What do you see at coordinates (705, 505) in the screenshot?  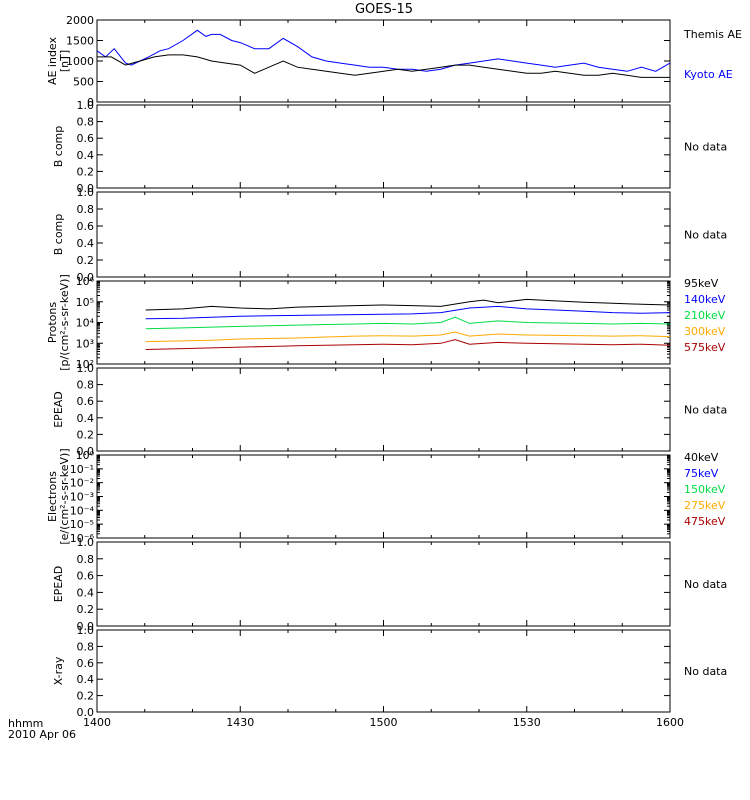 I see `legend-entry: 275keV` at bounding box center [705, 505].